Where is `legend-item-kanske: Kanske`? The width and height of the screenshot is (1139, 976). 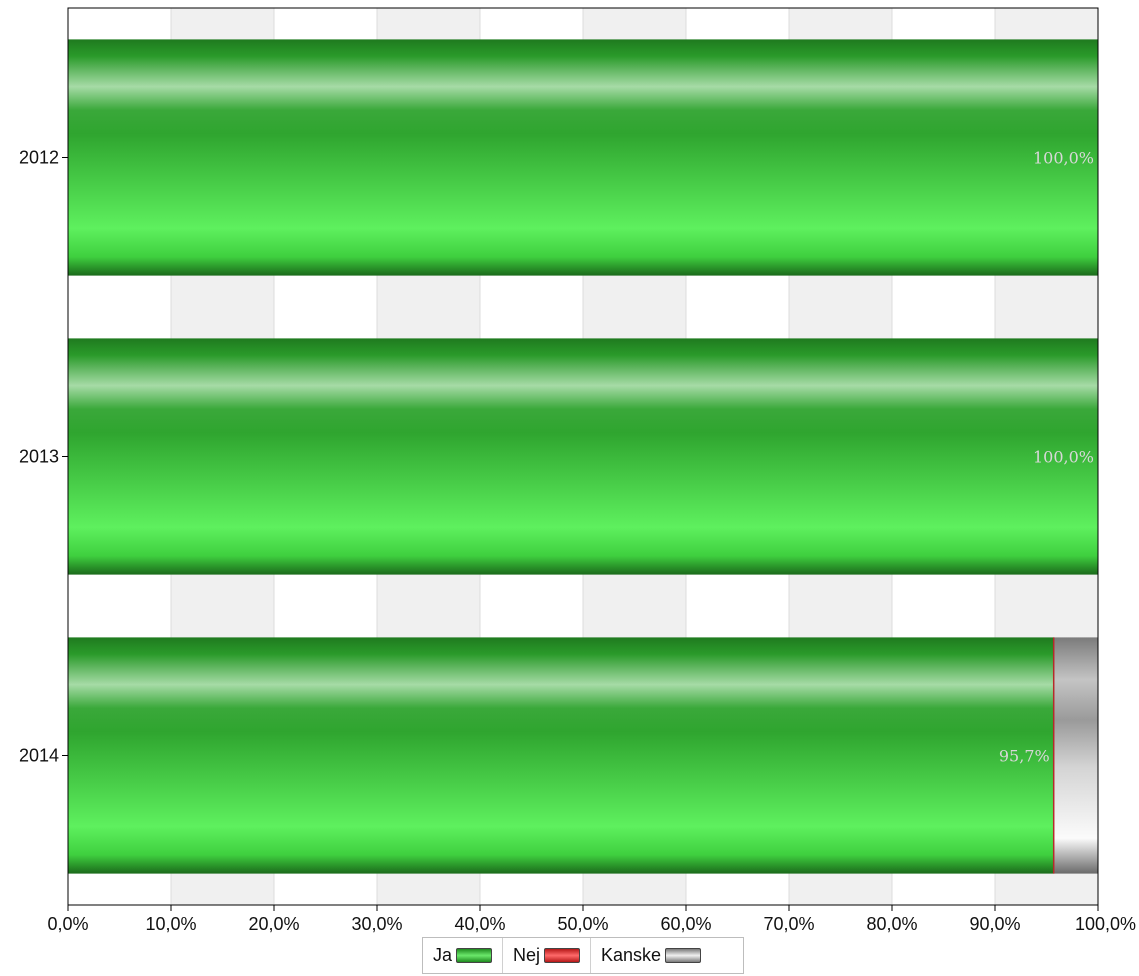
legend-item-kanske: Kanske is located at coordinates (651, 955).